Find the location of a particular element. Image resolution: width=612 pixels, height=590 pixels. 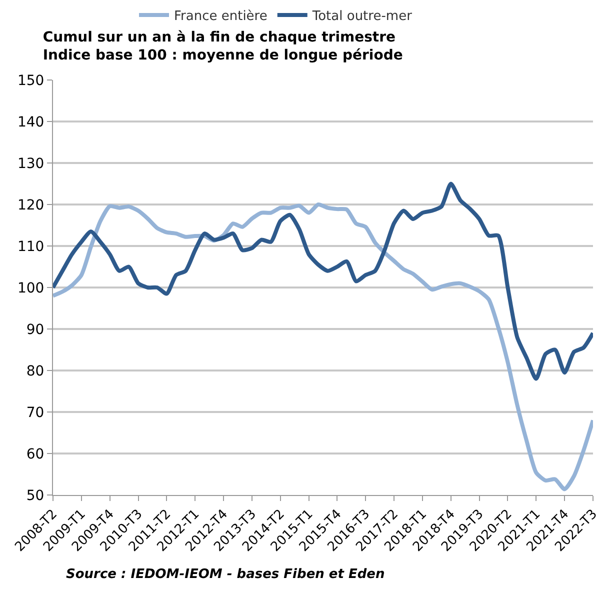

legend-label: France entière is located at coordinates (221, 16).